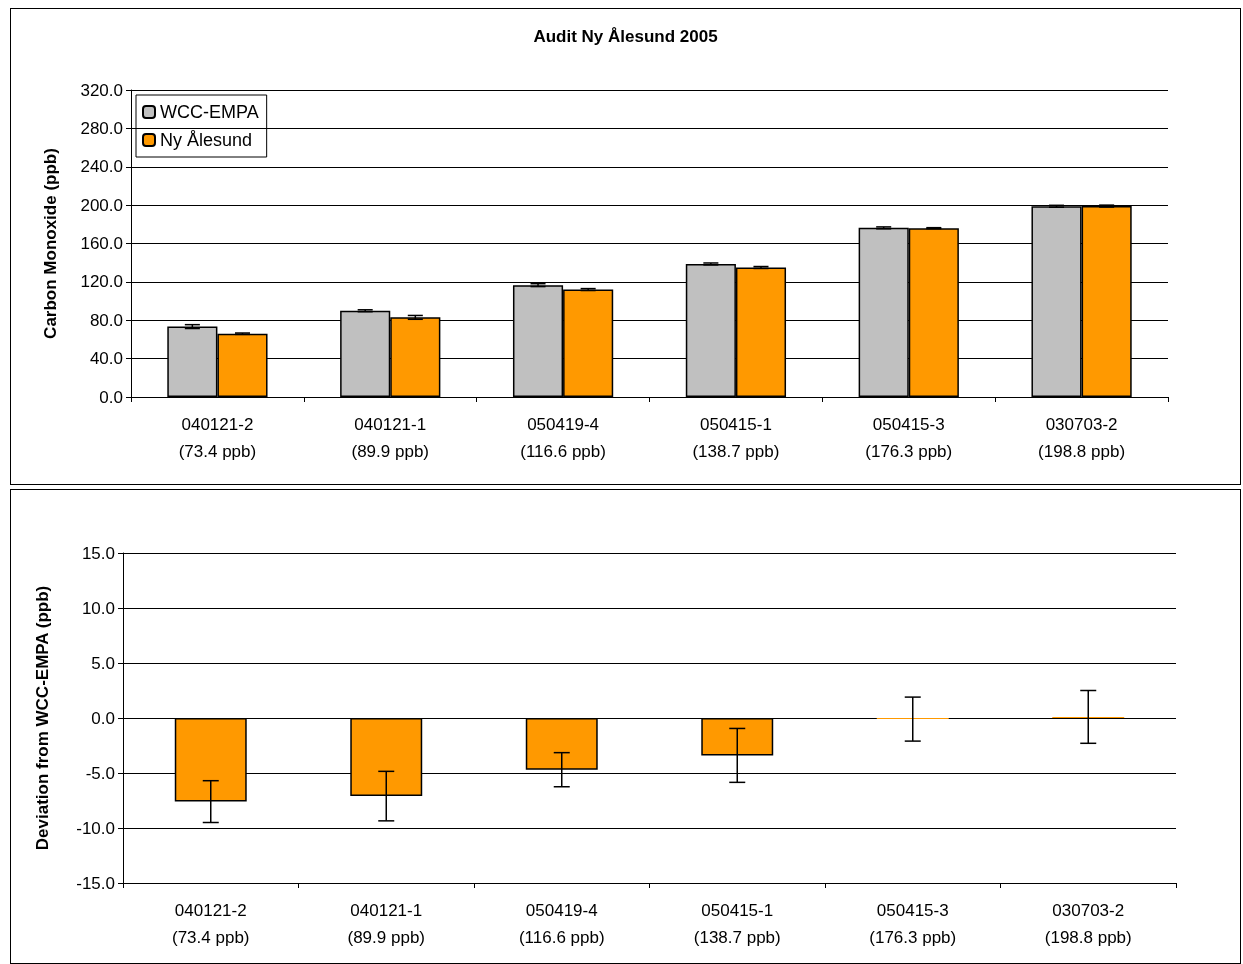 The width and height of the screenshot is (1243, 964). What do you see at coordinates (101, 205) in the screenshot?
I see `y-tick-label: 200.0` at bounding box center [101, 205].